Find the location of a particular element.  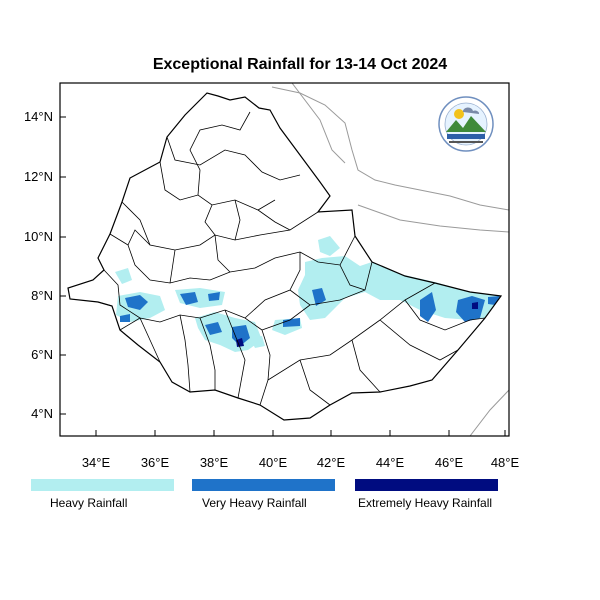

legend-swatch-extremely-heavy is located at coordinates (426, 485).